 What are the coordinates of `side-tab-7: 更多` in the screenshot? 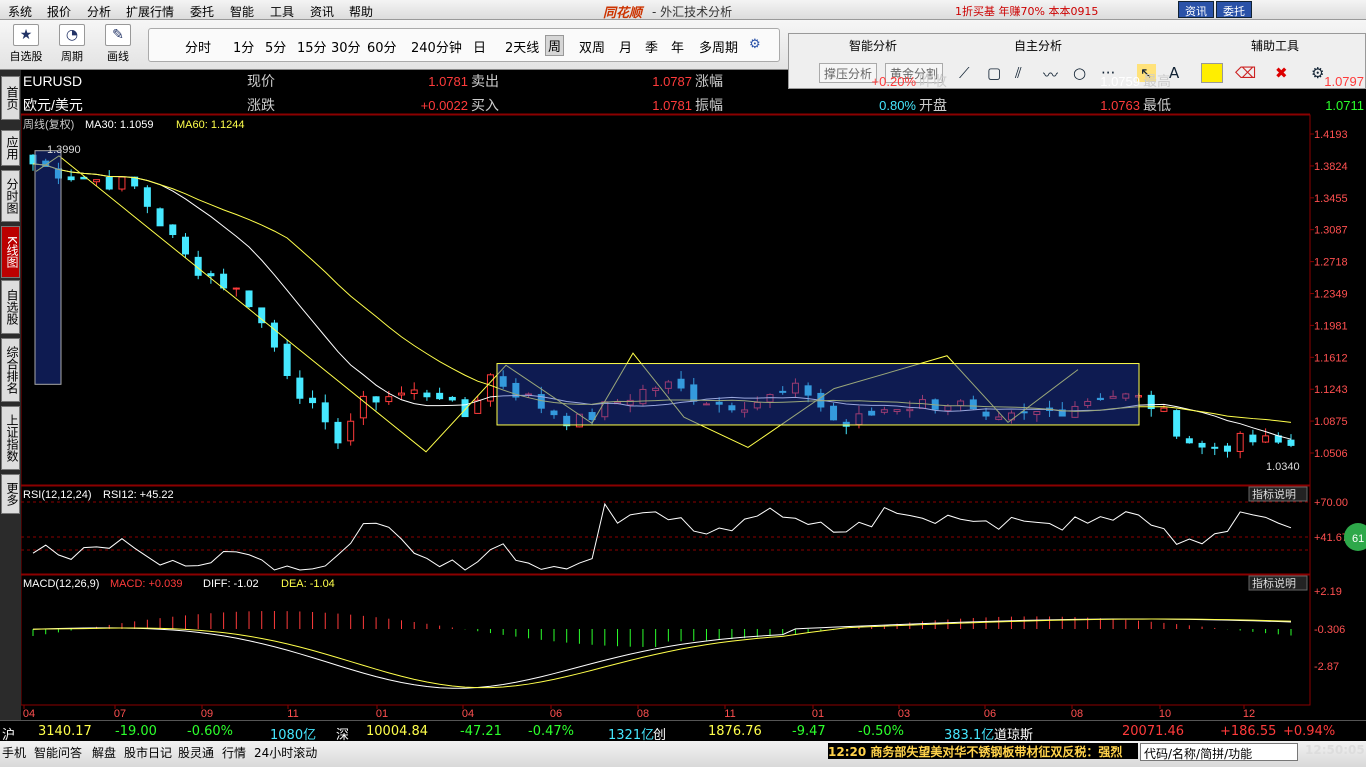 It's located at (10, 494).